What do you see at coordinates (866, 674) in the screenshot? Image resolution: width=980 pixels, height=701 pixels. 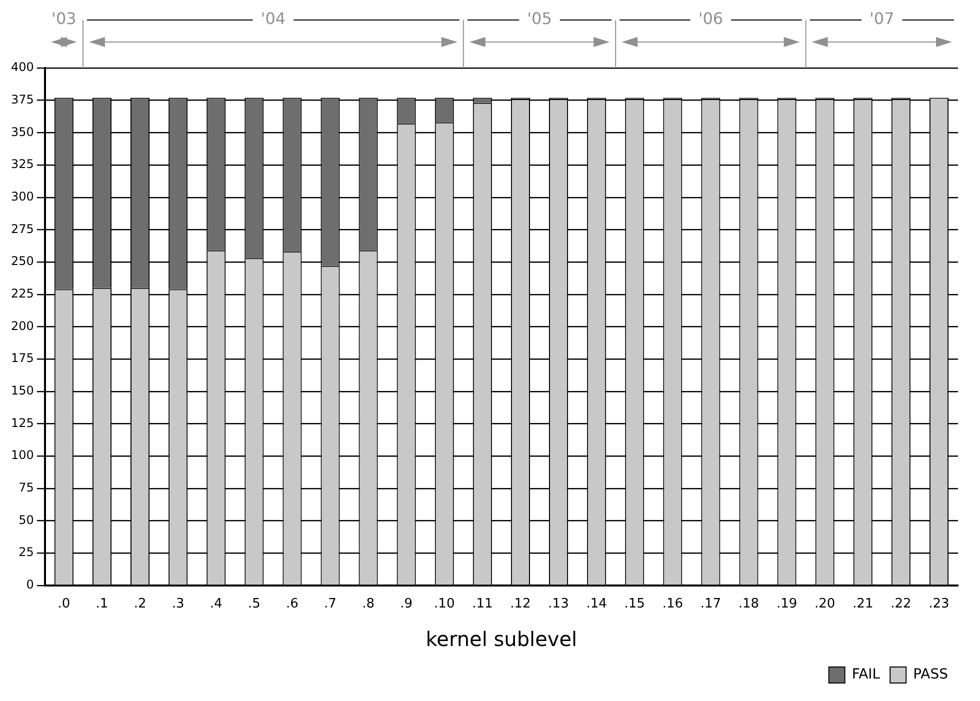 I see `legend-label: FAIL` at bounding box center [866, 674].